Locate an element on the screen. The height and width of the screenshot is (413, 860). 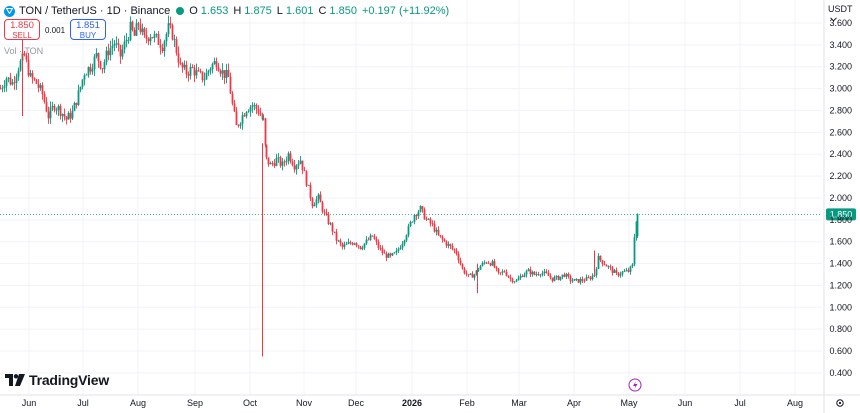
buy-button: 1.851 BUY is located at coordinates (88, 29).